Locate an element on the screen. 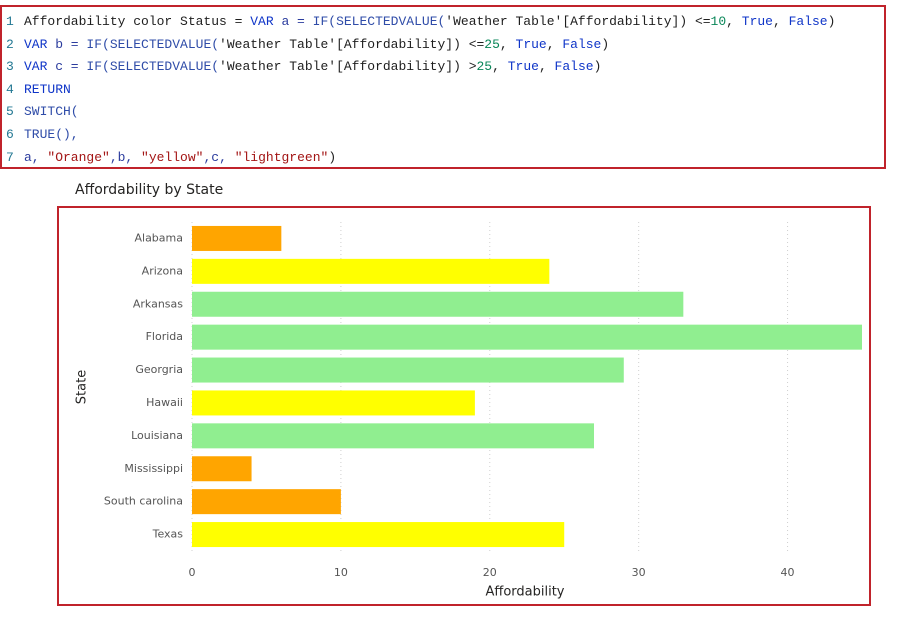  code-token: RETURN is located at coordinates (47, 89).